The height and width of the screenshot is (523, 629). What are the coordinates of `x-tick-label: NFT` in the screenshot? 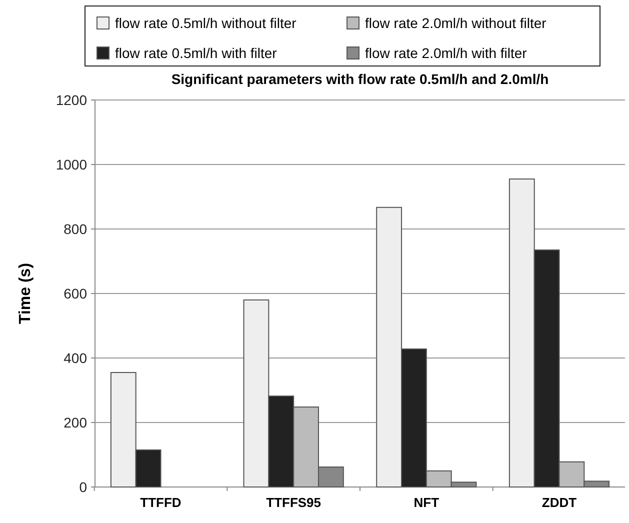 It's located at (427, 502).